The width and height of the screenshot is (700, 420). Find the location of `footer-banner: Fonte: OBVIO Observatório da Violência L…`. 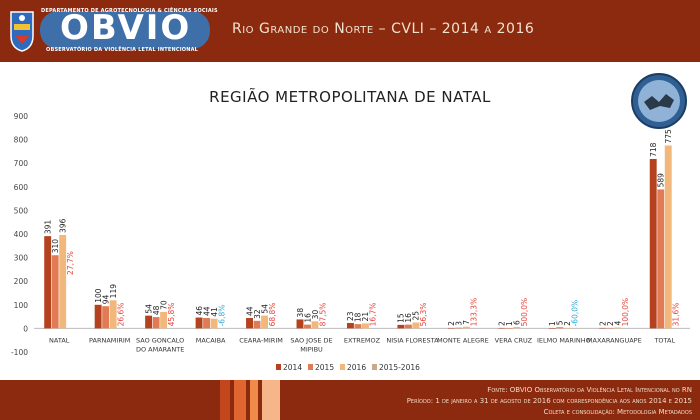

footer-banner: Fonte: OBVIO Observatório da Violência L… is located at coordinates (350, 400).